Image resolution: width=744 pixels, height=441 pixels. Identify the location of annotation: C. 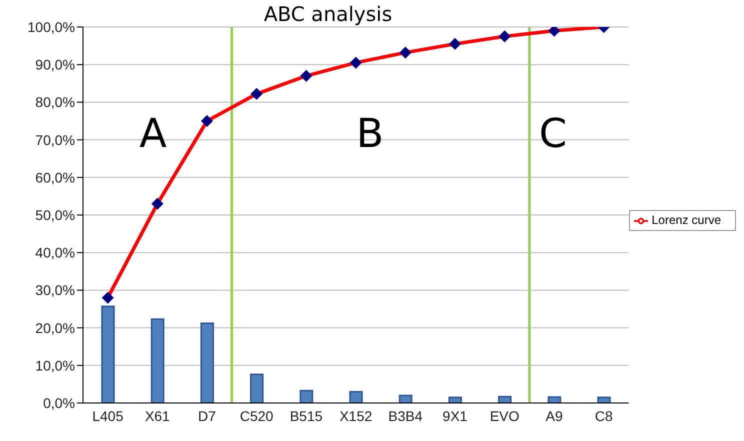
(553, 134).